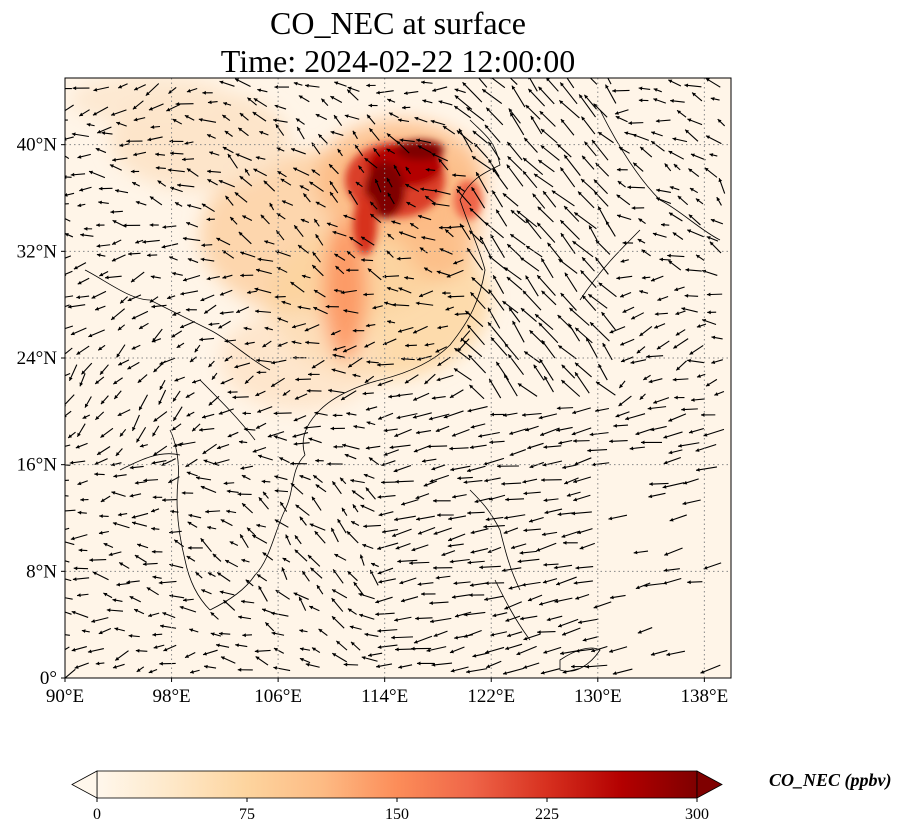 Image resolution: width=920 pixels, height=836 pixels. What do you see at coordinates (65, 696) in the screenshot?
I see `lon-tick-label: 90°E` at bounding box center [65, 696].